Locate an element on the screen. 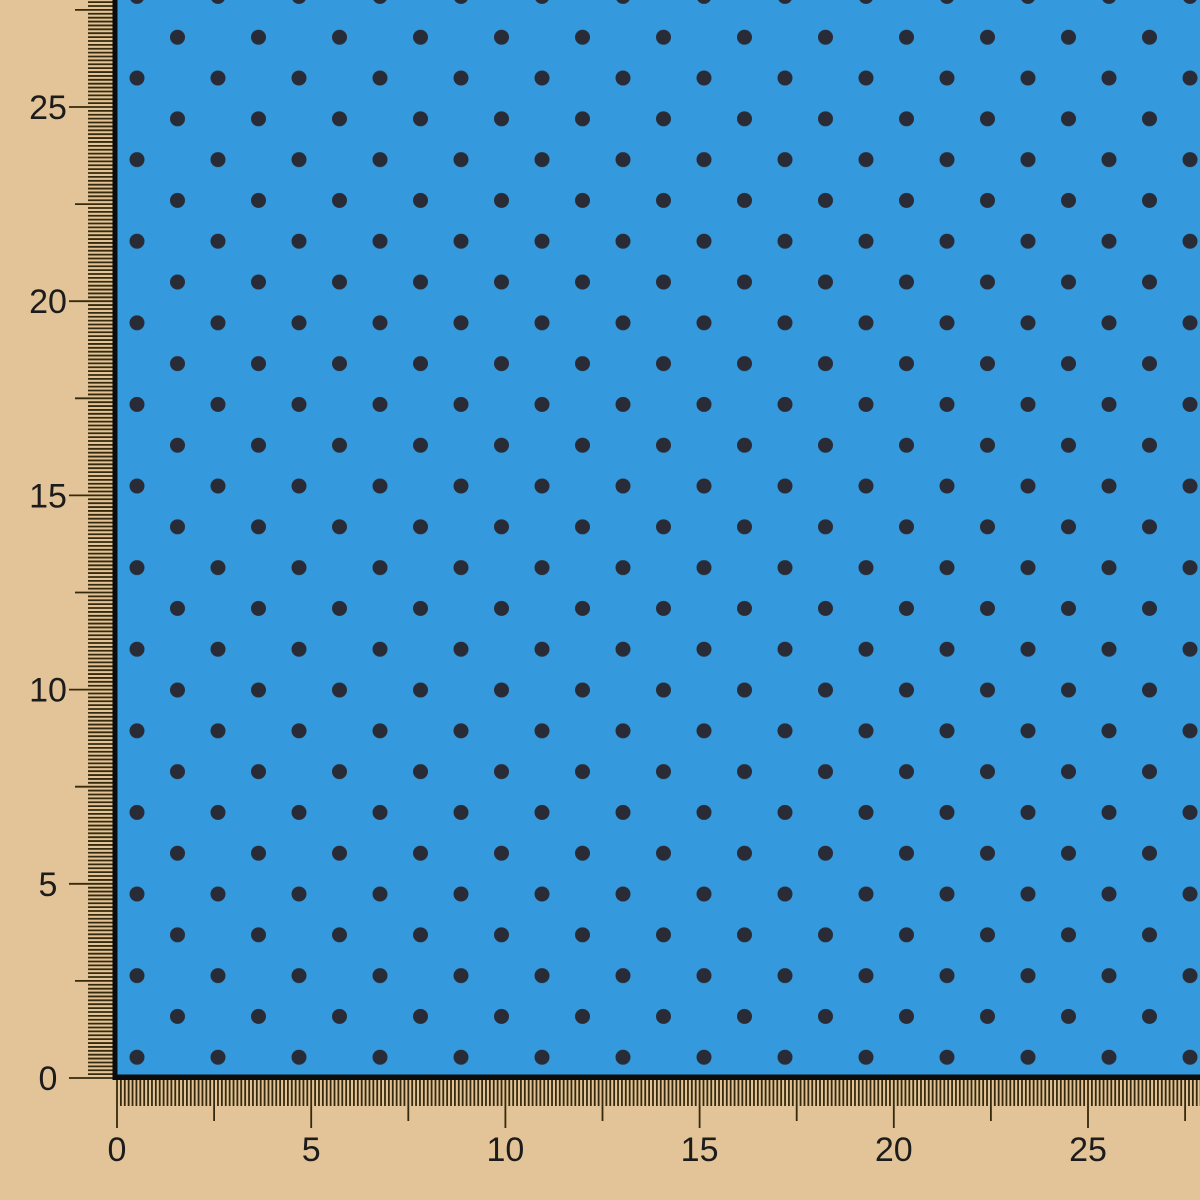 This screenshot has height=1200, width=1200. h-ruler-label-25: 25 is located at coordinates (1088, 1150).